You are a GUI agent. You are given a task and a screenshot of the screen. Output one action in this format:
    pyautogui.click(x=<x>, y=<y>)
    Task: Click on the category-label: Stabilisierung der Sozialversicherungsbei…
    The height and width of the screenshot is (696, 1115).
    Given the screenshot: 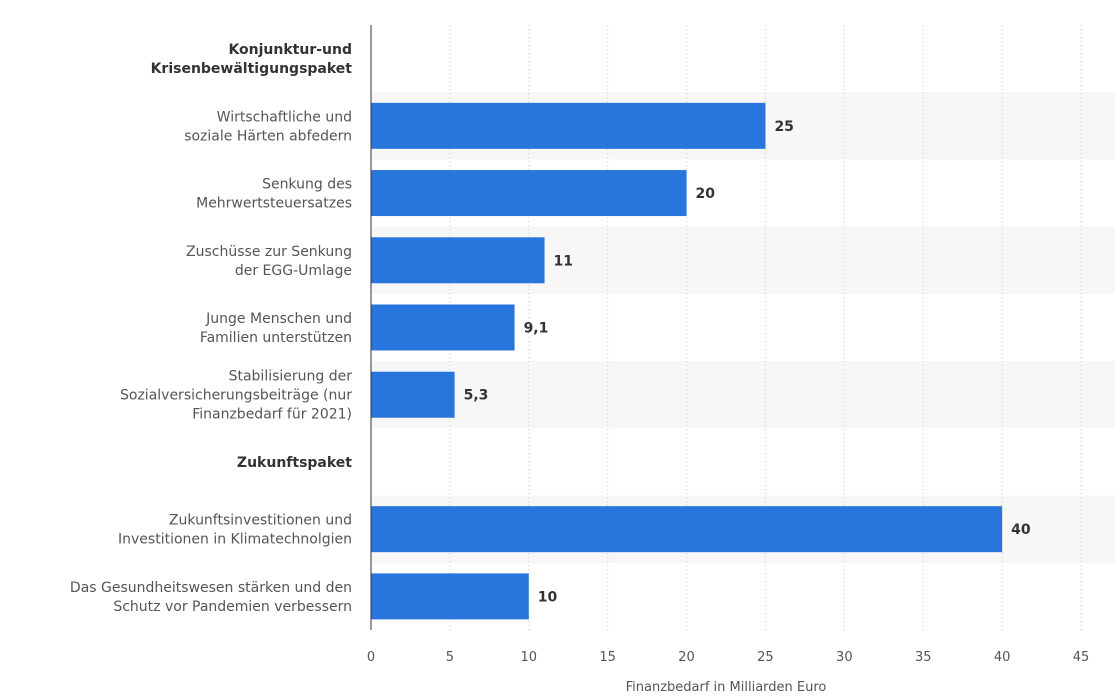 What is the action you would take?
    pyautogui.click(x=236, y=396)
    